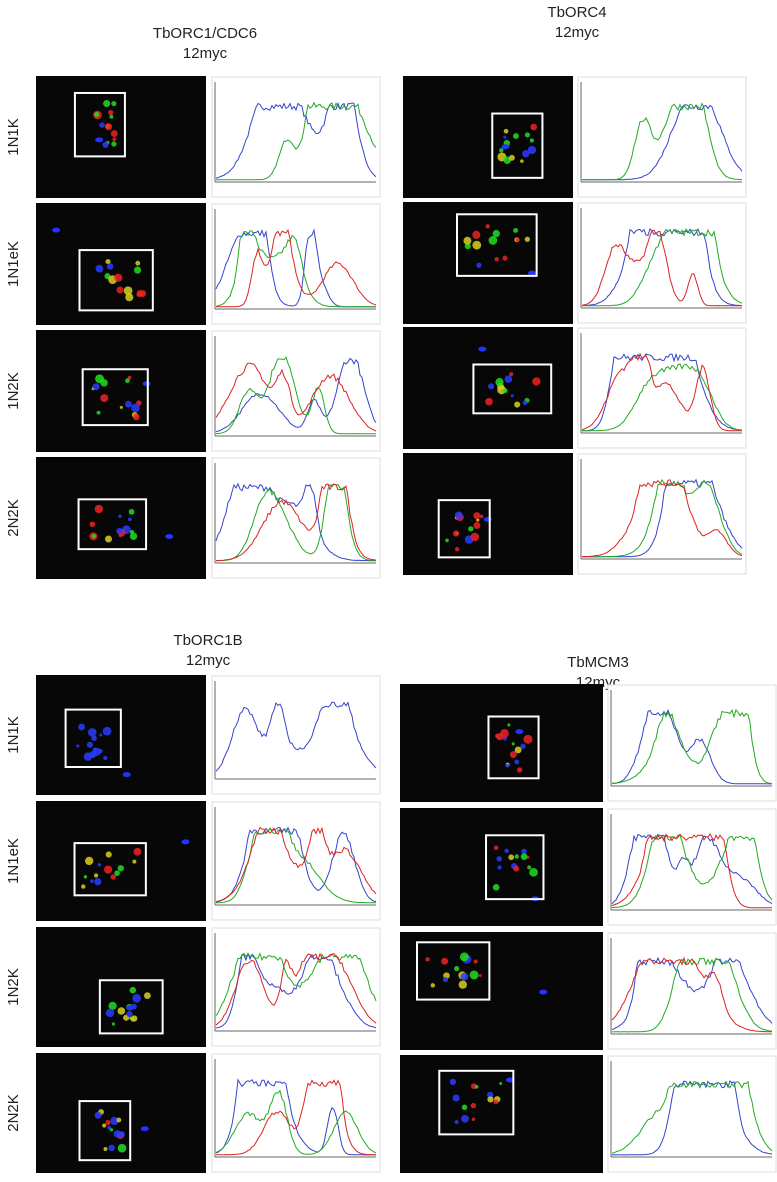 This screenshot has width=777, height=1182. Describe the element at coordinates (13, 137) in the screenshot. I see `row-label: 1N1K` at that location.